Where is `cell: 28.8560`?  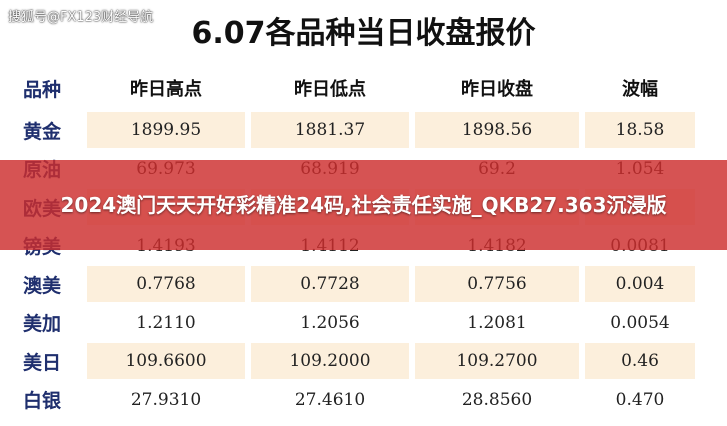
cell: 28.8560 is located at coordinates (497, 399).